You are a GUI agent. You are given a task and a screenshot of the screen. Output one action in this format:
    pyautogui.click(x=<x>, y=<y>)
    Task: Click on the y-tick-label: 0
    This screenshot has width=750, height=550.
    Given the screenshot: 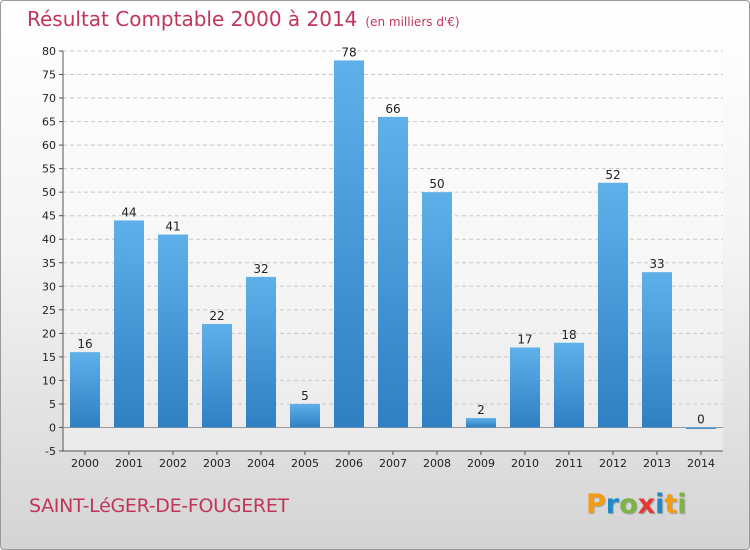 What is the action you would take?
    pyautogui.click(x=52, y=427)
    